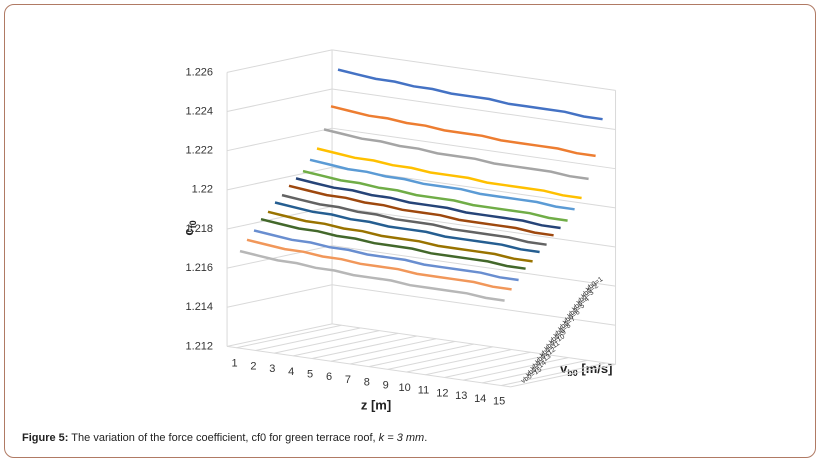 This screenshot has height=464, width=822. Describe the element at coordinates (499, 401) in the screenshot. I see `x-tick-label: 15` at that location.